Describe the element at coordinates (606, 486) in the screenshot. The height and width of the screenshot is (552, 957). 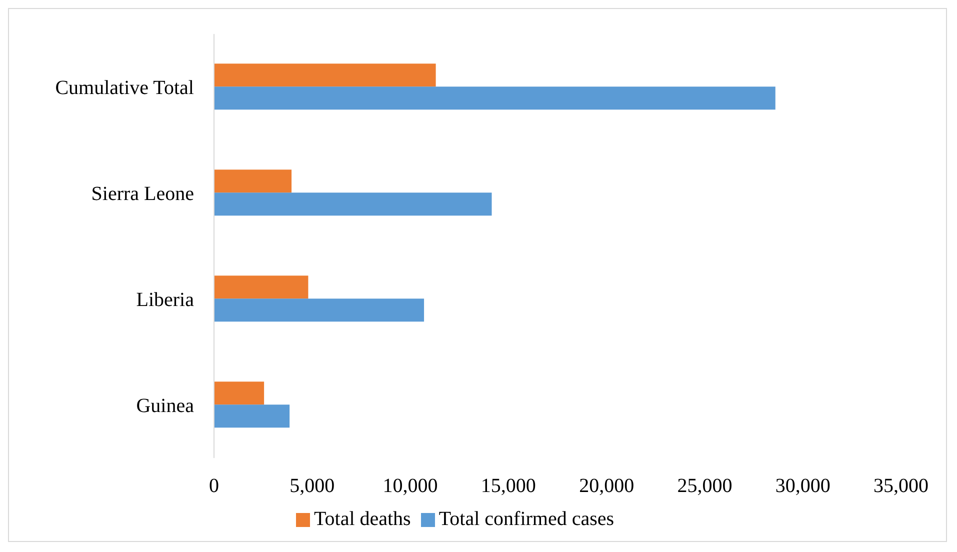
I see `x-tick-label: 20,000` at that location.